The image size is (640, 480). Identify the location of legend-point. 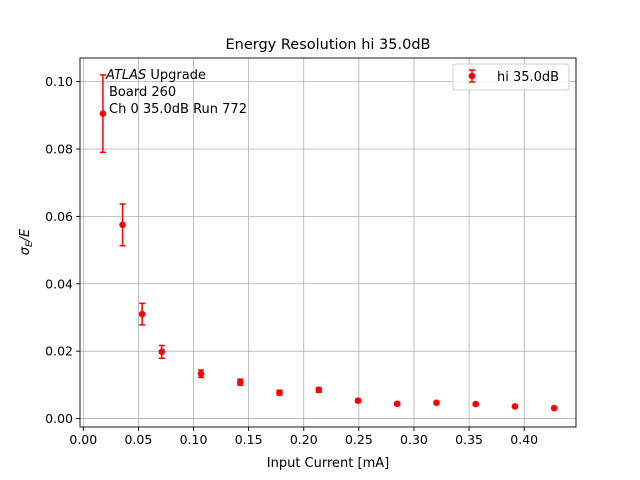
(472, 76).